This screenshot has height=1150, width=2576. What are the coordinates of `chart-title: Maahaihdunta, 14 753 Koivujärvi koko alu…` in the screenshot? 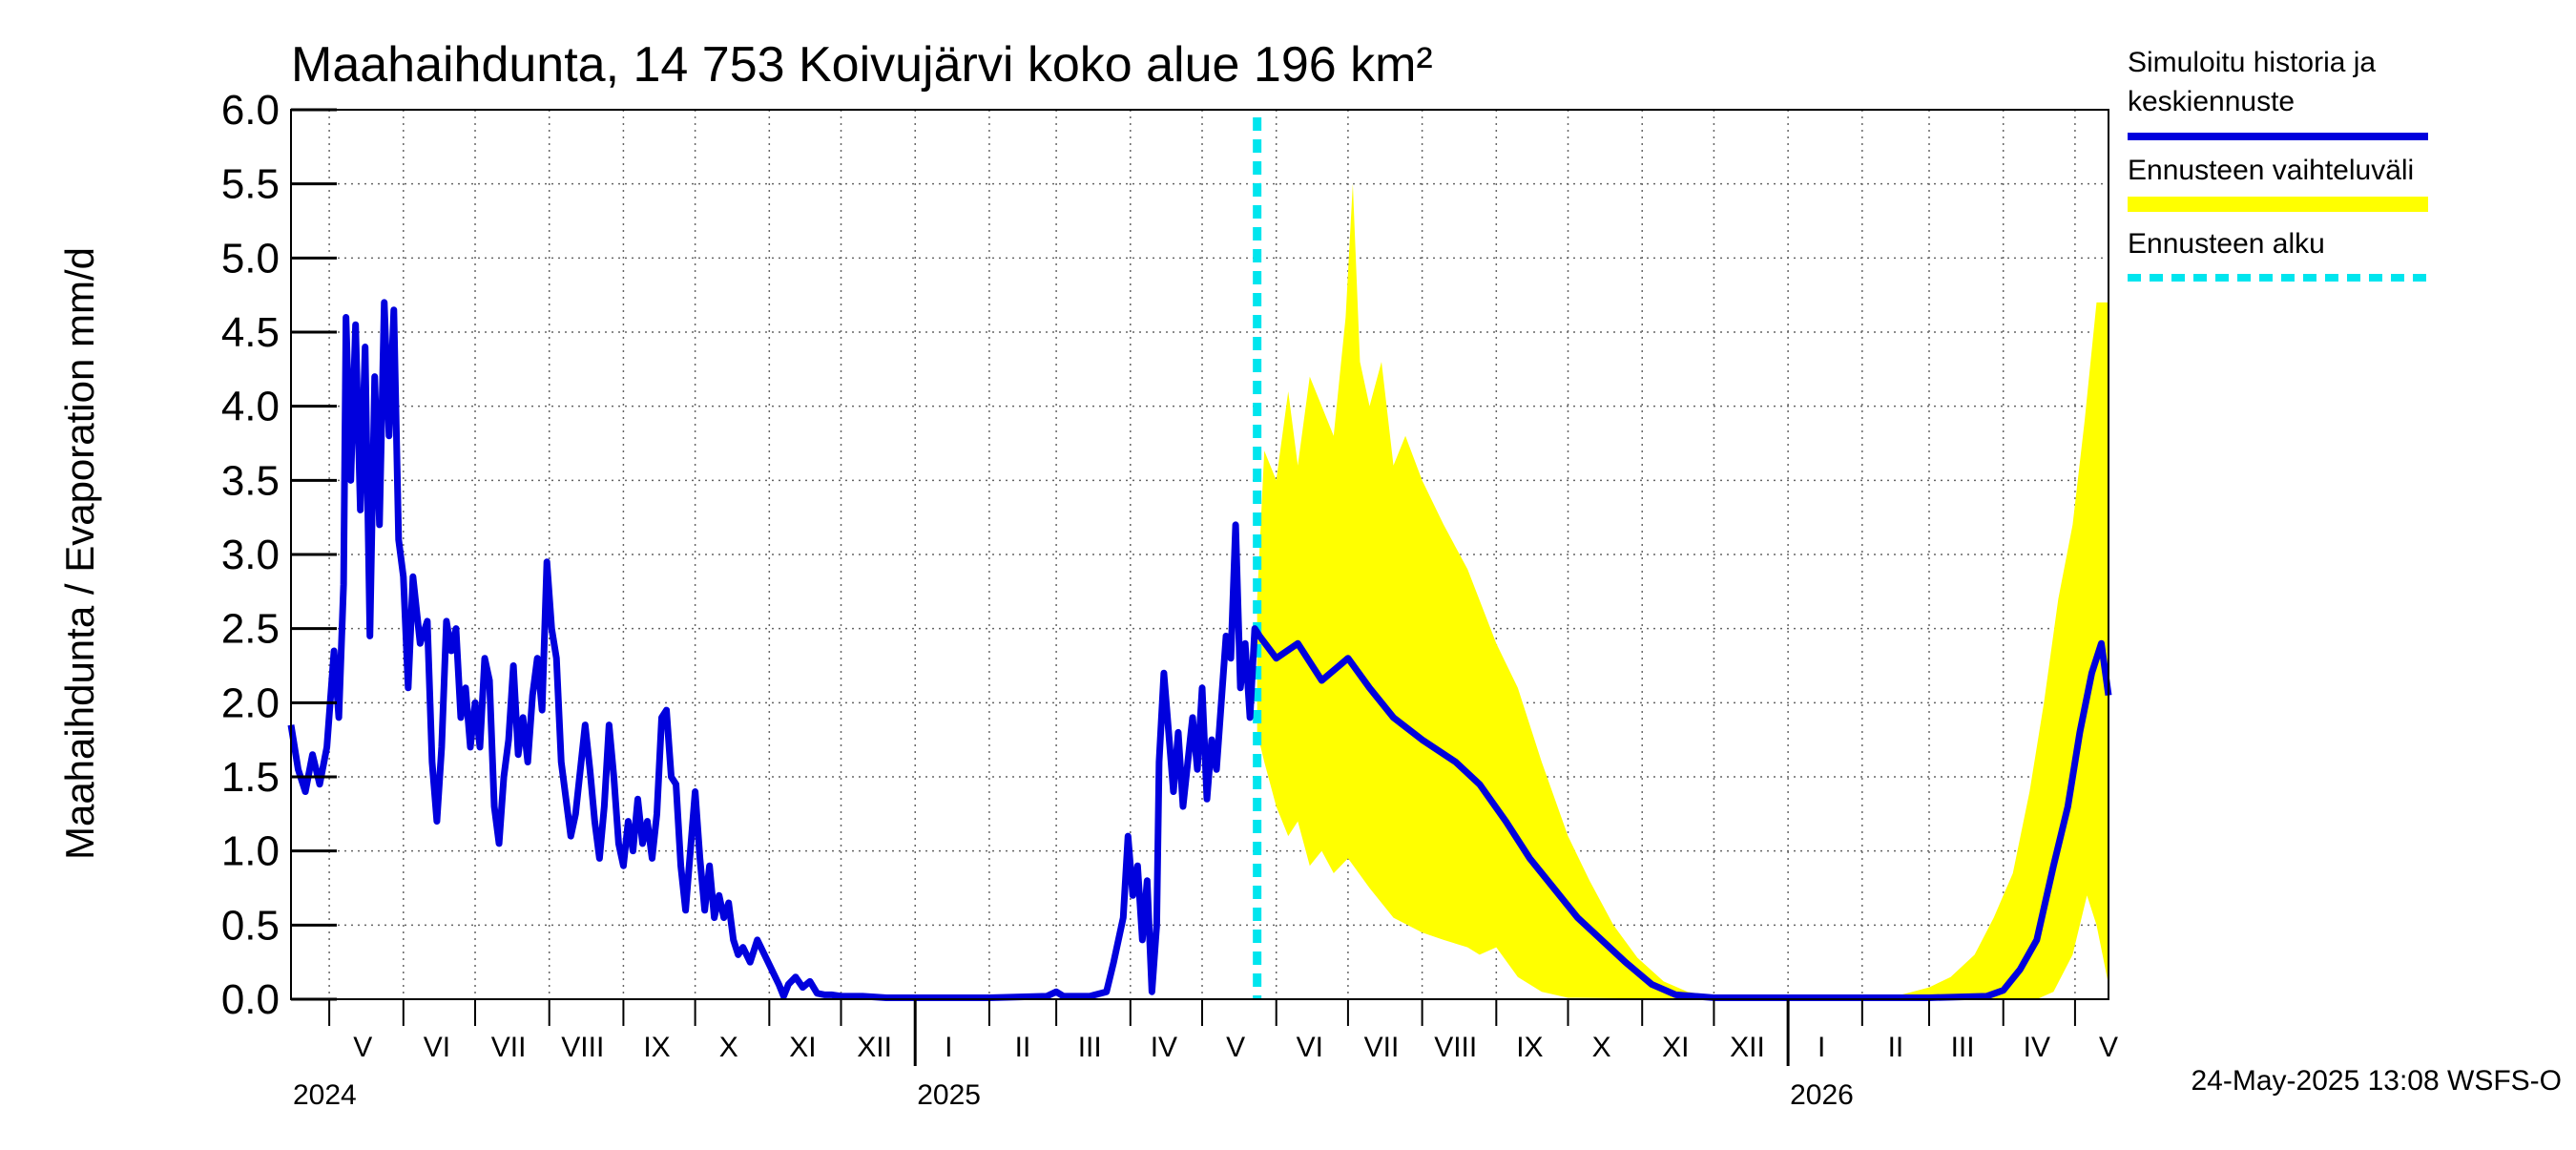 It's located at (862, 65).